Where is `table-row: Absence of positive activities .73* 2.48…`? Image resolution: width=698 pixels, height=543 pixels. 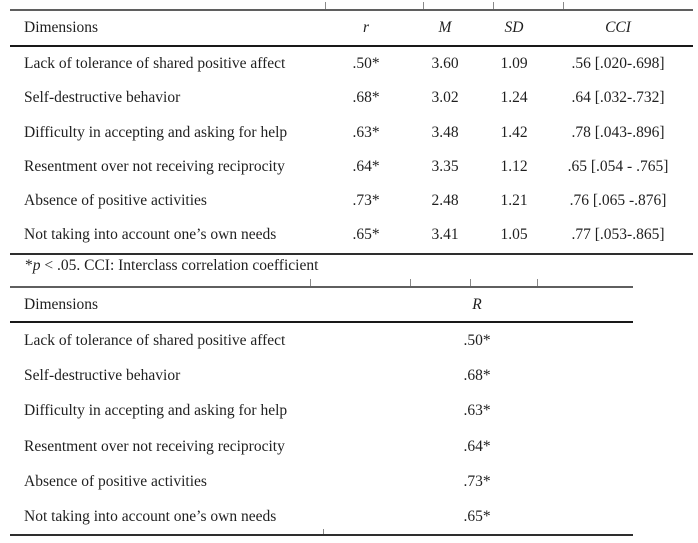 table-row: Absence of positive activities .73* 2.48… is located at coordinates (351, 201).